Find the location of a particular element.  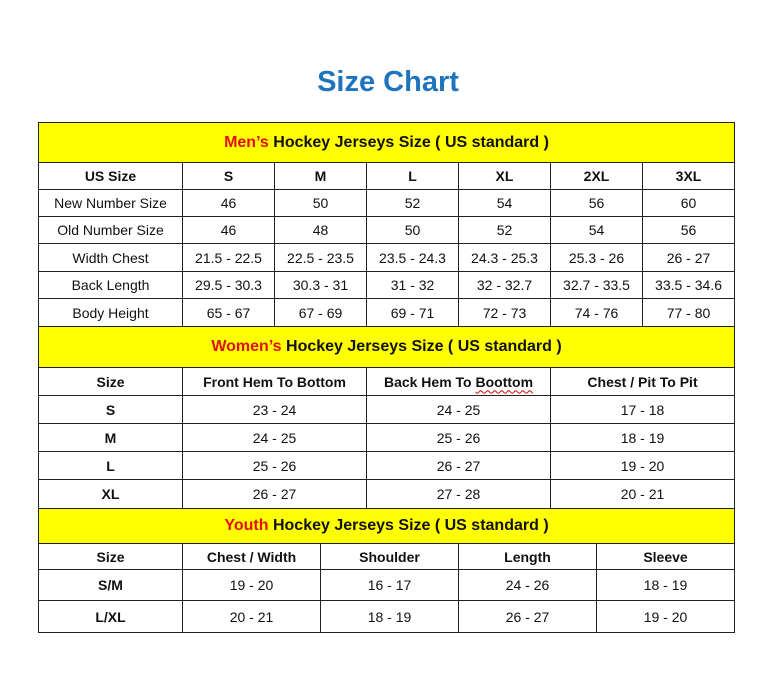

table-row: Old Number Size 46 48 50 52 54 56 is located at coordinates (387, 230).